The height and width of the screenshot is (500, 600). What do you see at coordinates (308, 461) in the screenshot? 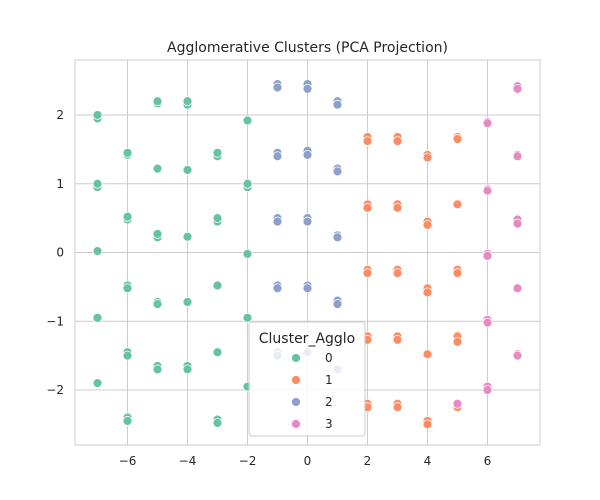
I see `x-tick-label: 0` at bounding box center [308, 461].